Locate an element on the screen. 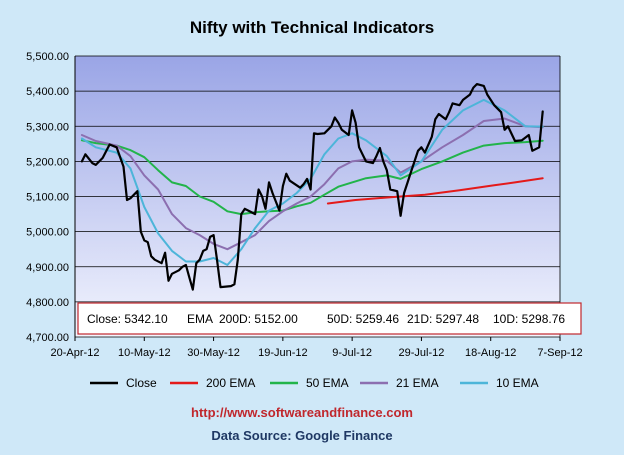 The width and height of the screenshot is (624, 455). info-box is located at coordinates (329, 318).